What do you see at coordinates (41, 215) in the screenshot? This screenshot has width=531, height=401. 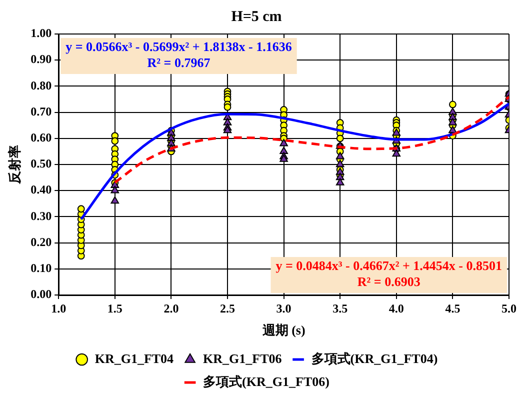 I see `y-tick-label: 0.30` at bounding box center [41, 215].